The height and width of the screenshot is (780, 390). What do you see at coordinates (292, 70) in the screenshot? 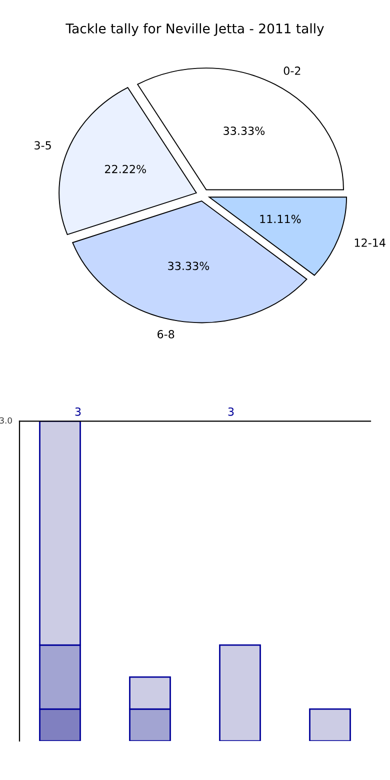
I see `slice-label: 0-2` at bounding box center [292, 70].